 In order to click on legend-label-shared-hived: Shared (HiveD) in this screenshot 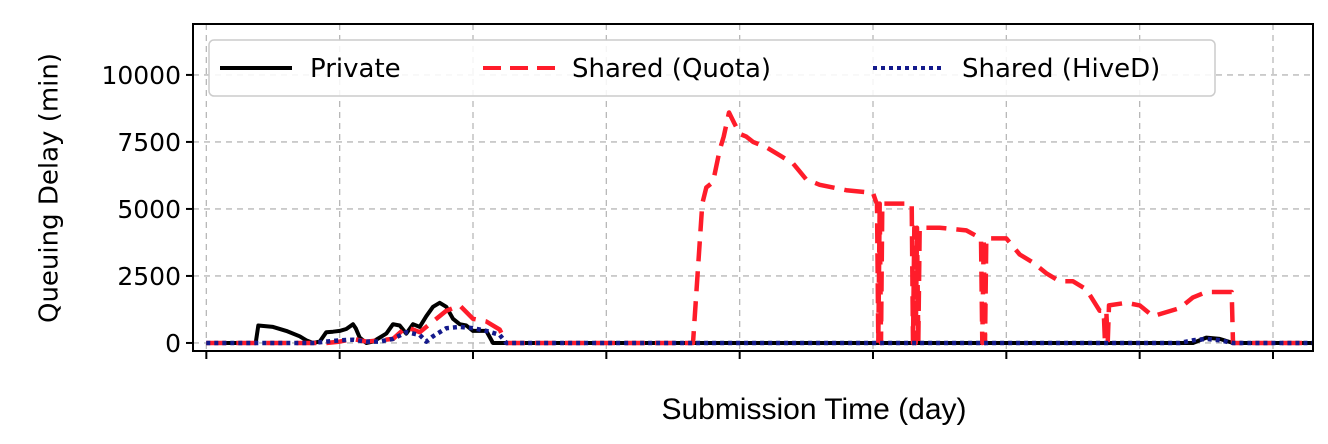, I will do `click(1061, 69)`.